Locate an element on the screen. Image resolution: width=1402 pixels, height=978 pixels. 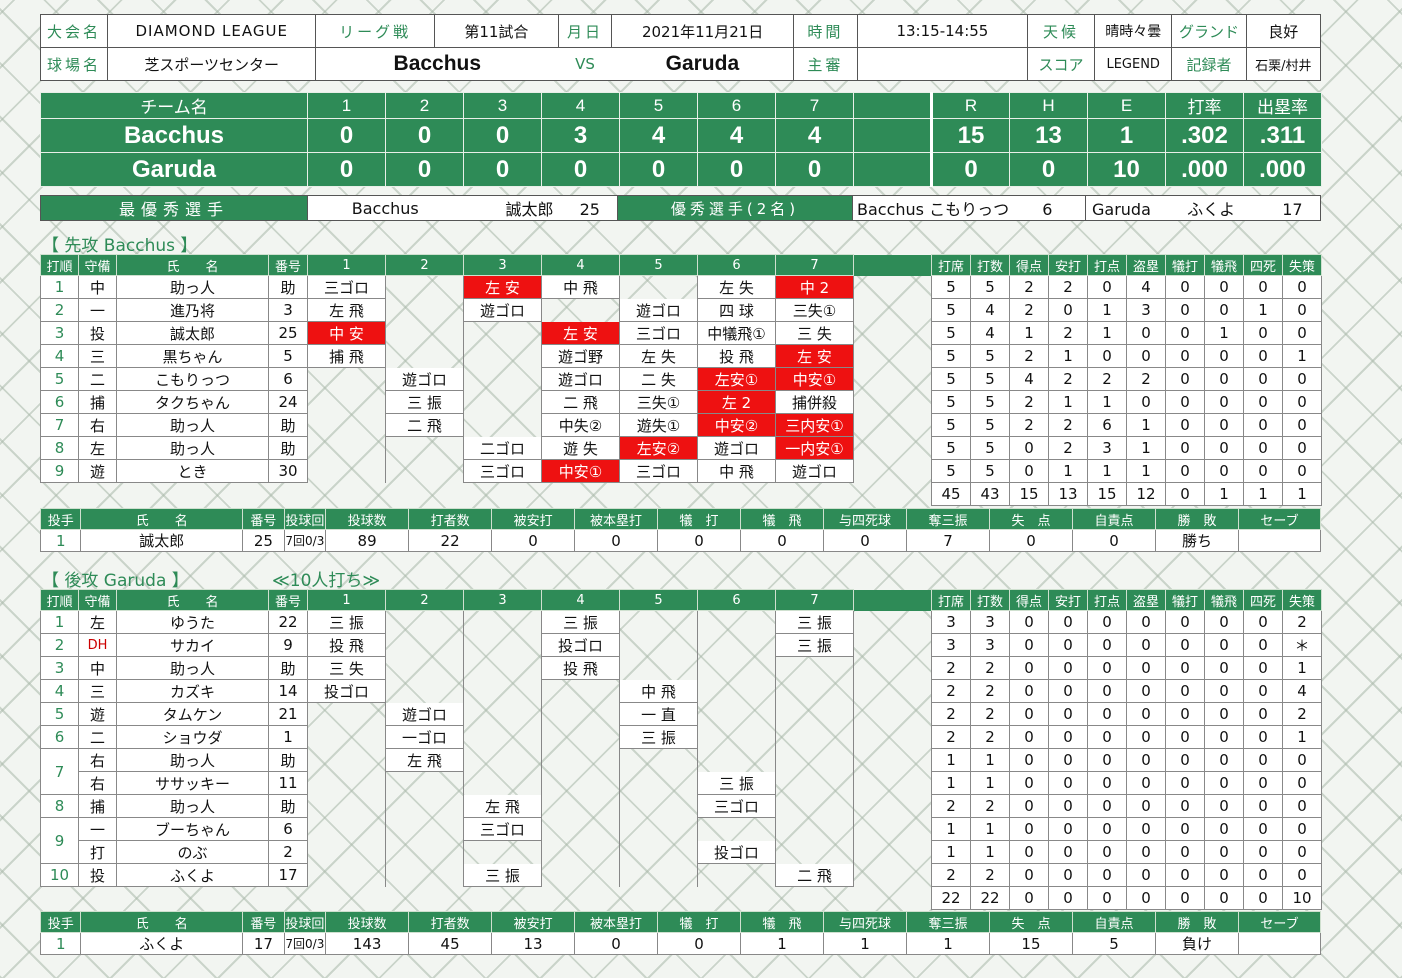
inning-result: 中 飛 is located at coordinates (736, 471).